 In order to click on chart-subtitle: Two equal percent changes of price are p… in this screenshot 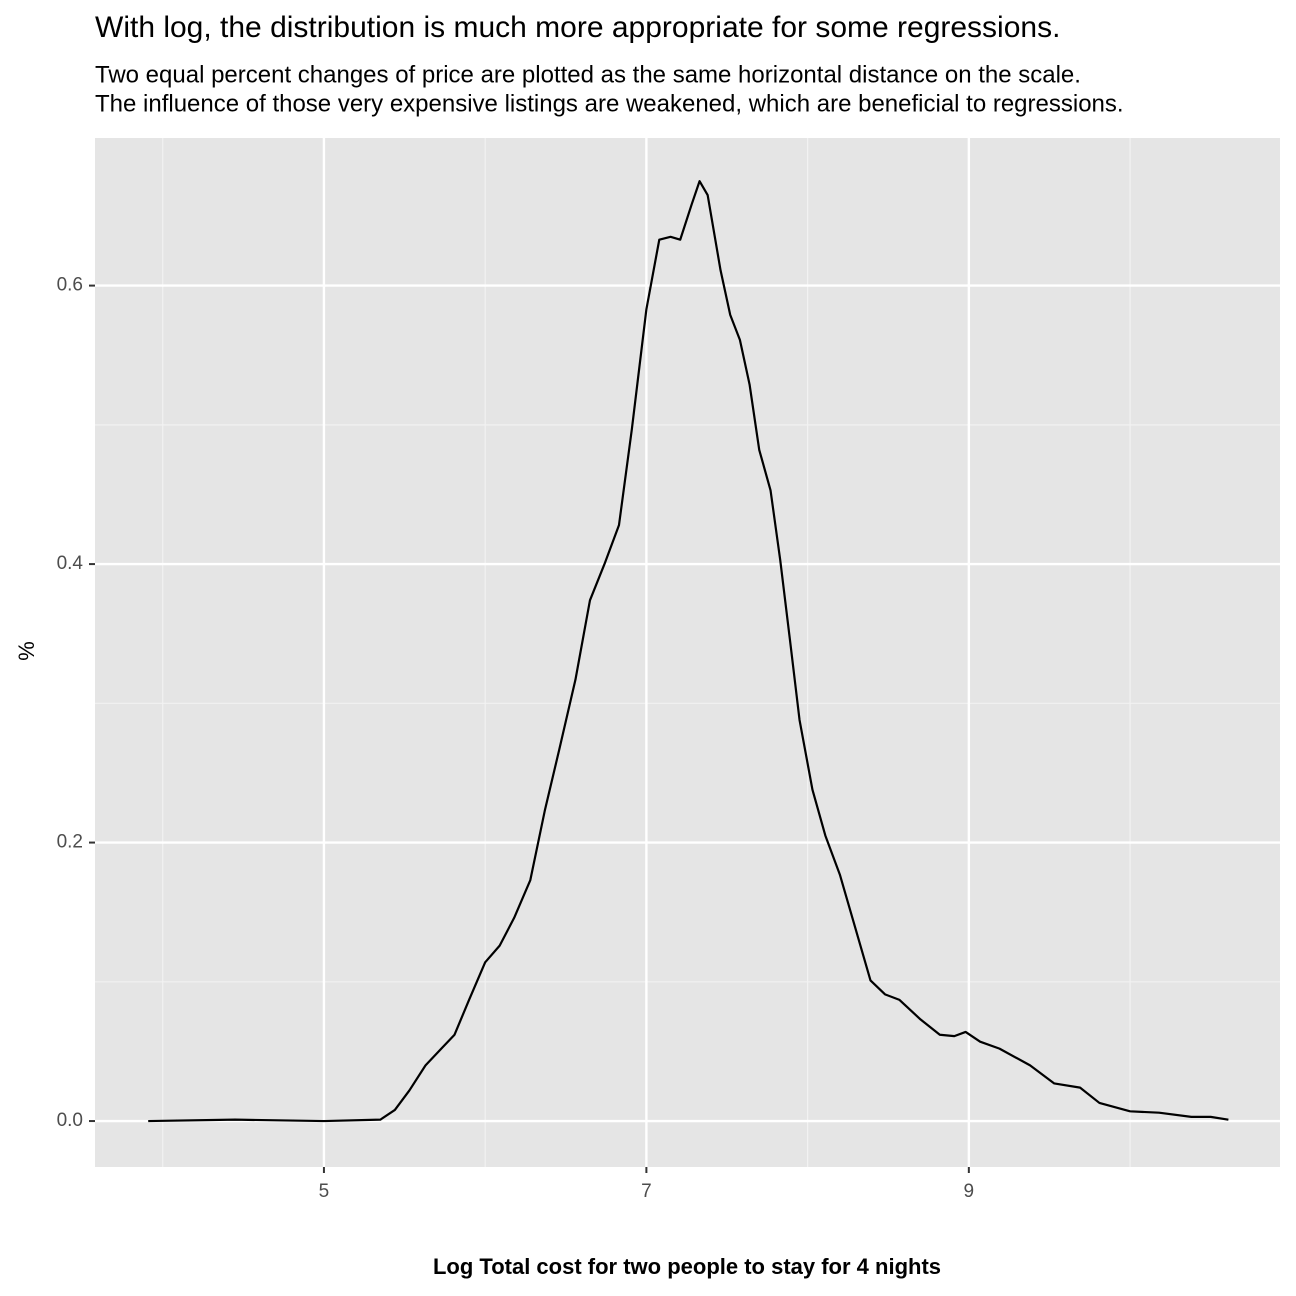, I will do `click(588, 74)`.